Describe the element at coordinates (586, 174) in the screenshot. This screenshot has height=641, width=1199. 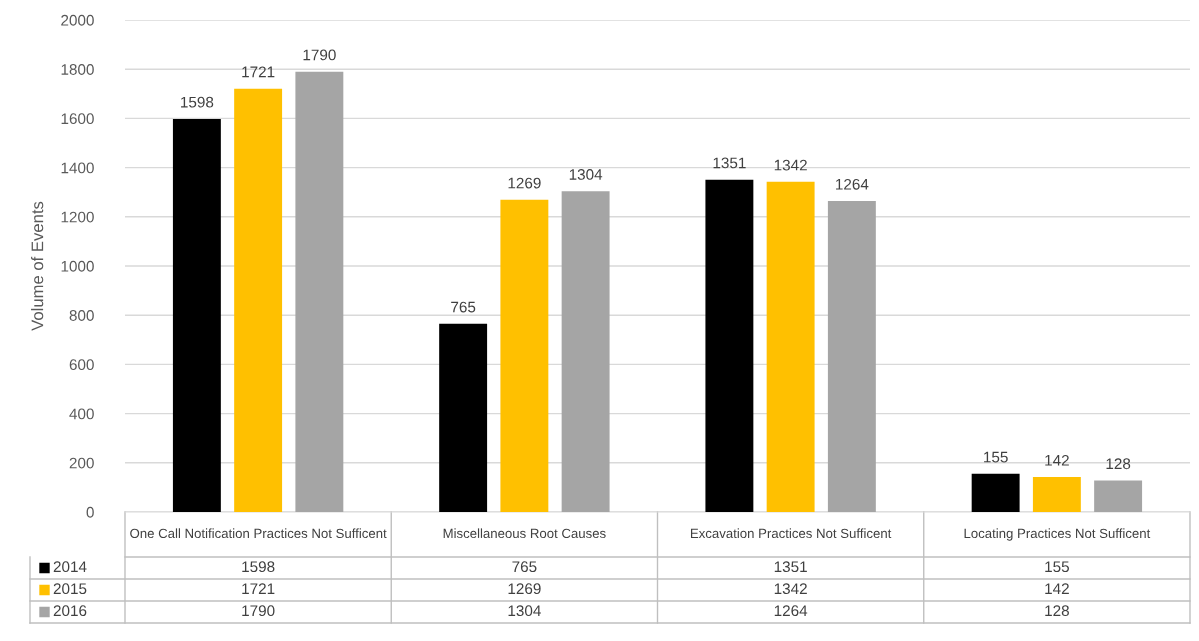
I see `data-label: 1304` at that location.